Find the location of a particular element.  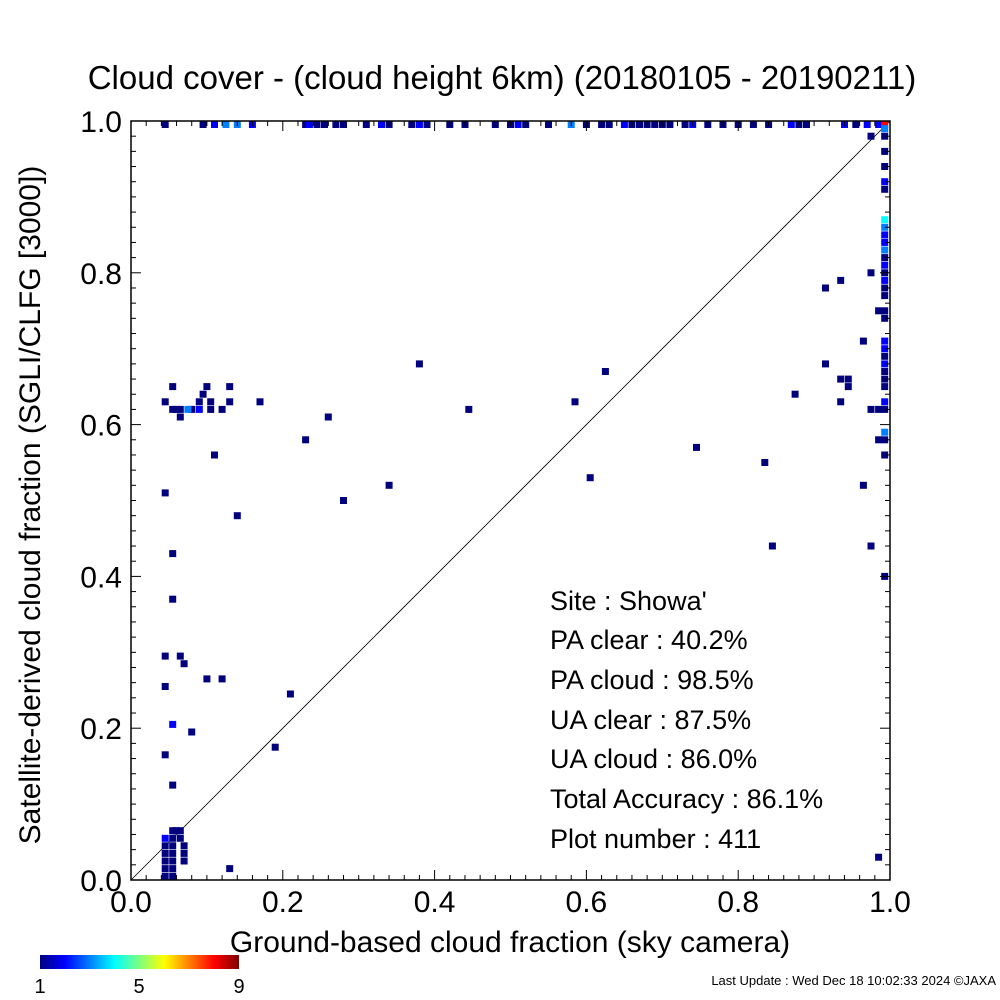

stat-ua-clear: UA clear : 87.5% is located at coordinates (650, 720).